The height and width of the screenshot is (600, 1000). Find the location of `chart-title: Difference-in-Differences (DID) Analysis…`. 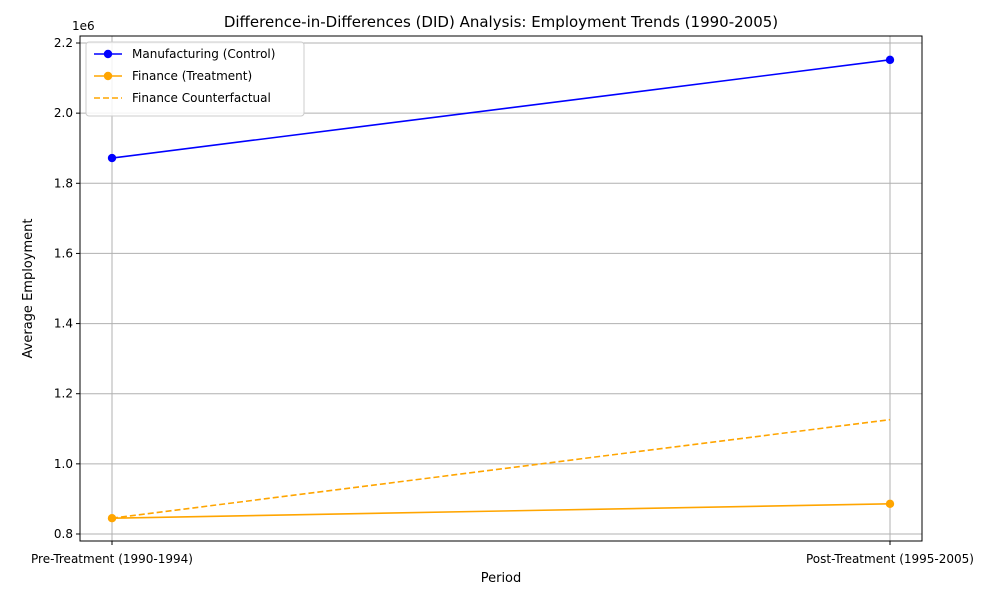

chart-title: Difference-in-Differences (DID) Analysis… is located at coordinates (501, 22).